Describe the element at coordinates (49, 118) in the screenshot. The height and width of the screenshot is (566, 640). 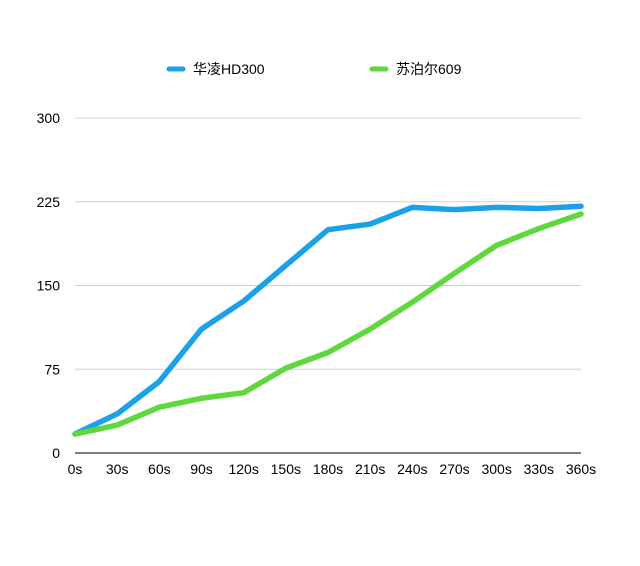
I see `y-tick-label: 300` at that location.